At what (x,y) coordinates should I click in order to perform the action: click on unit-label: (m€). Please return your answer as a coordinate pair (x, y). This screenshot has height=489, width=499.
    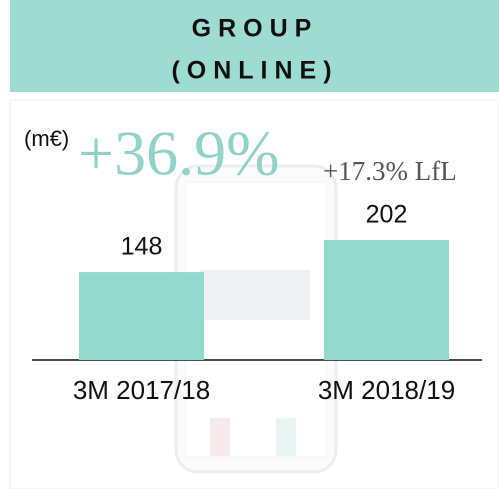
    Looking at the image, I should click on (46, 138).